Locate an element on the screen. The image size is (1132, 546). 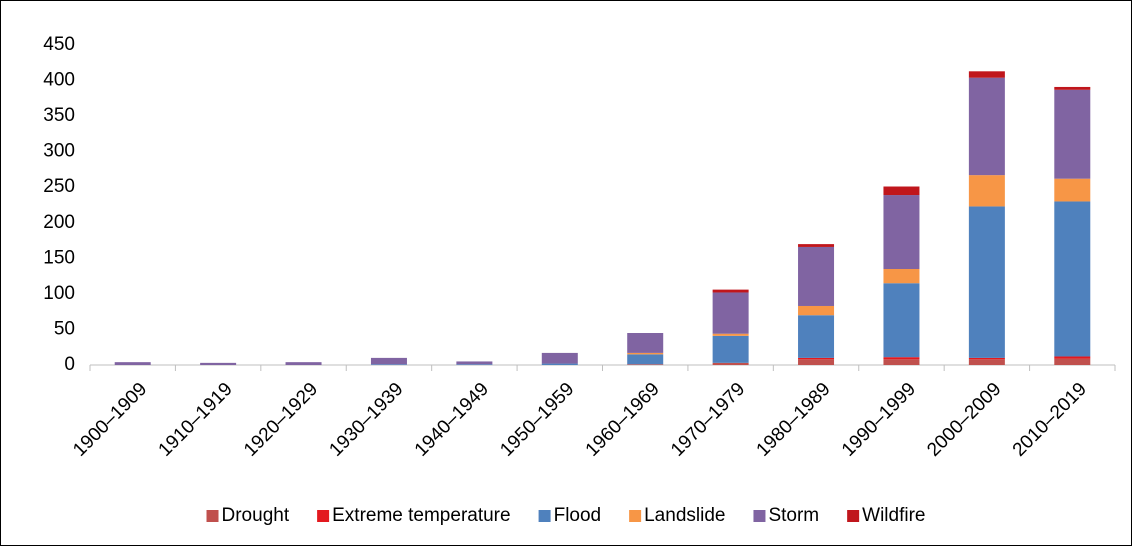
x-tick-label: 1900–1909 is located at coordinates (110, 420).